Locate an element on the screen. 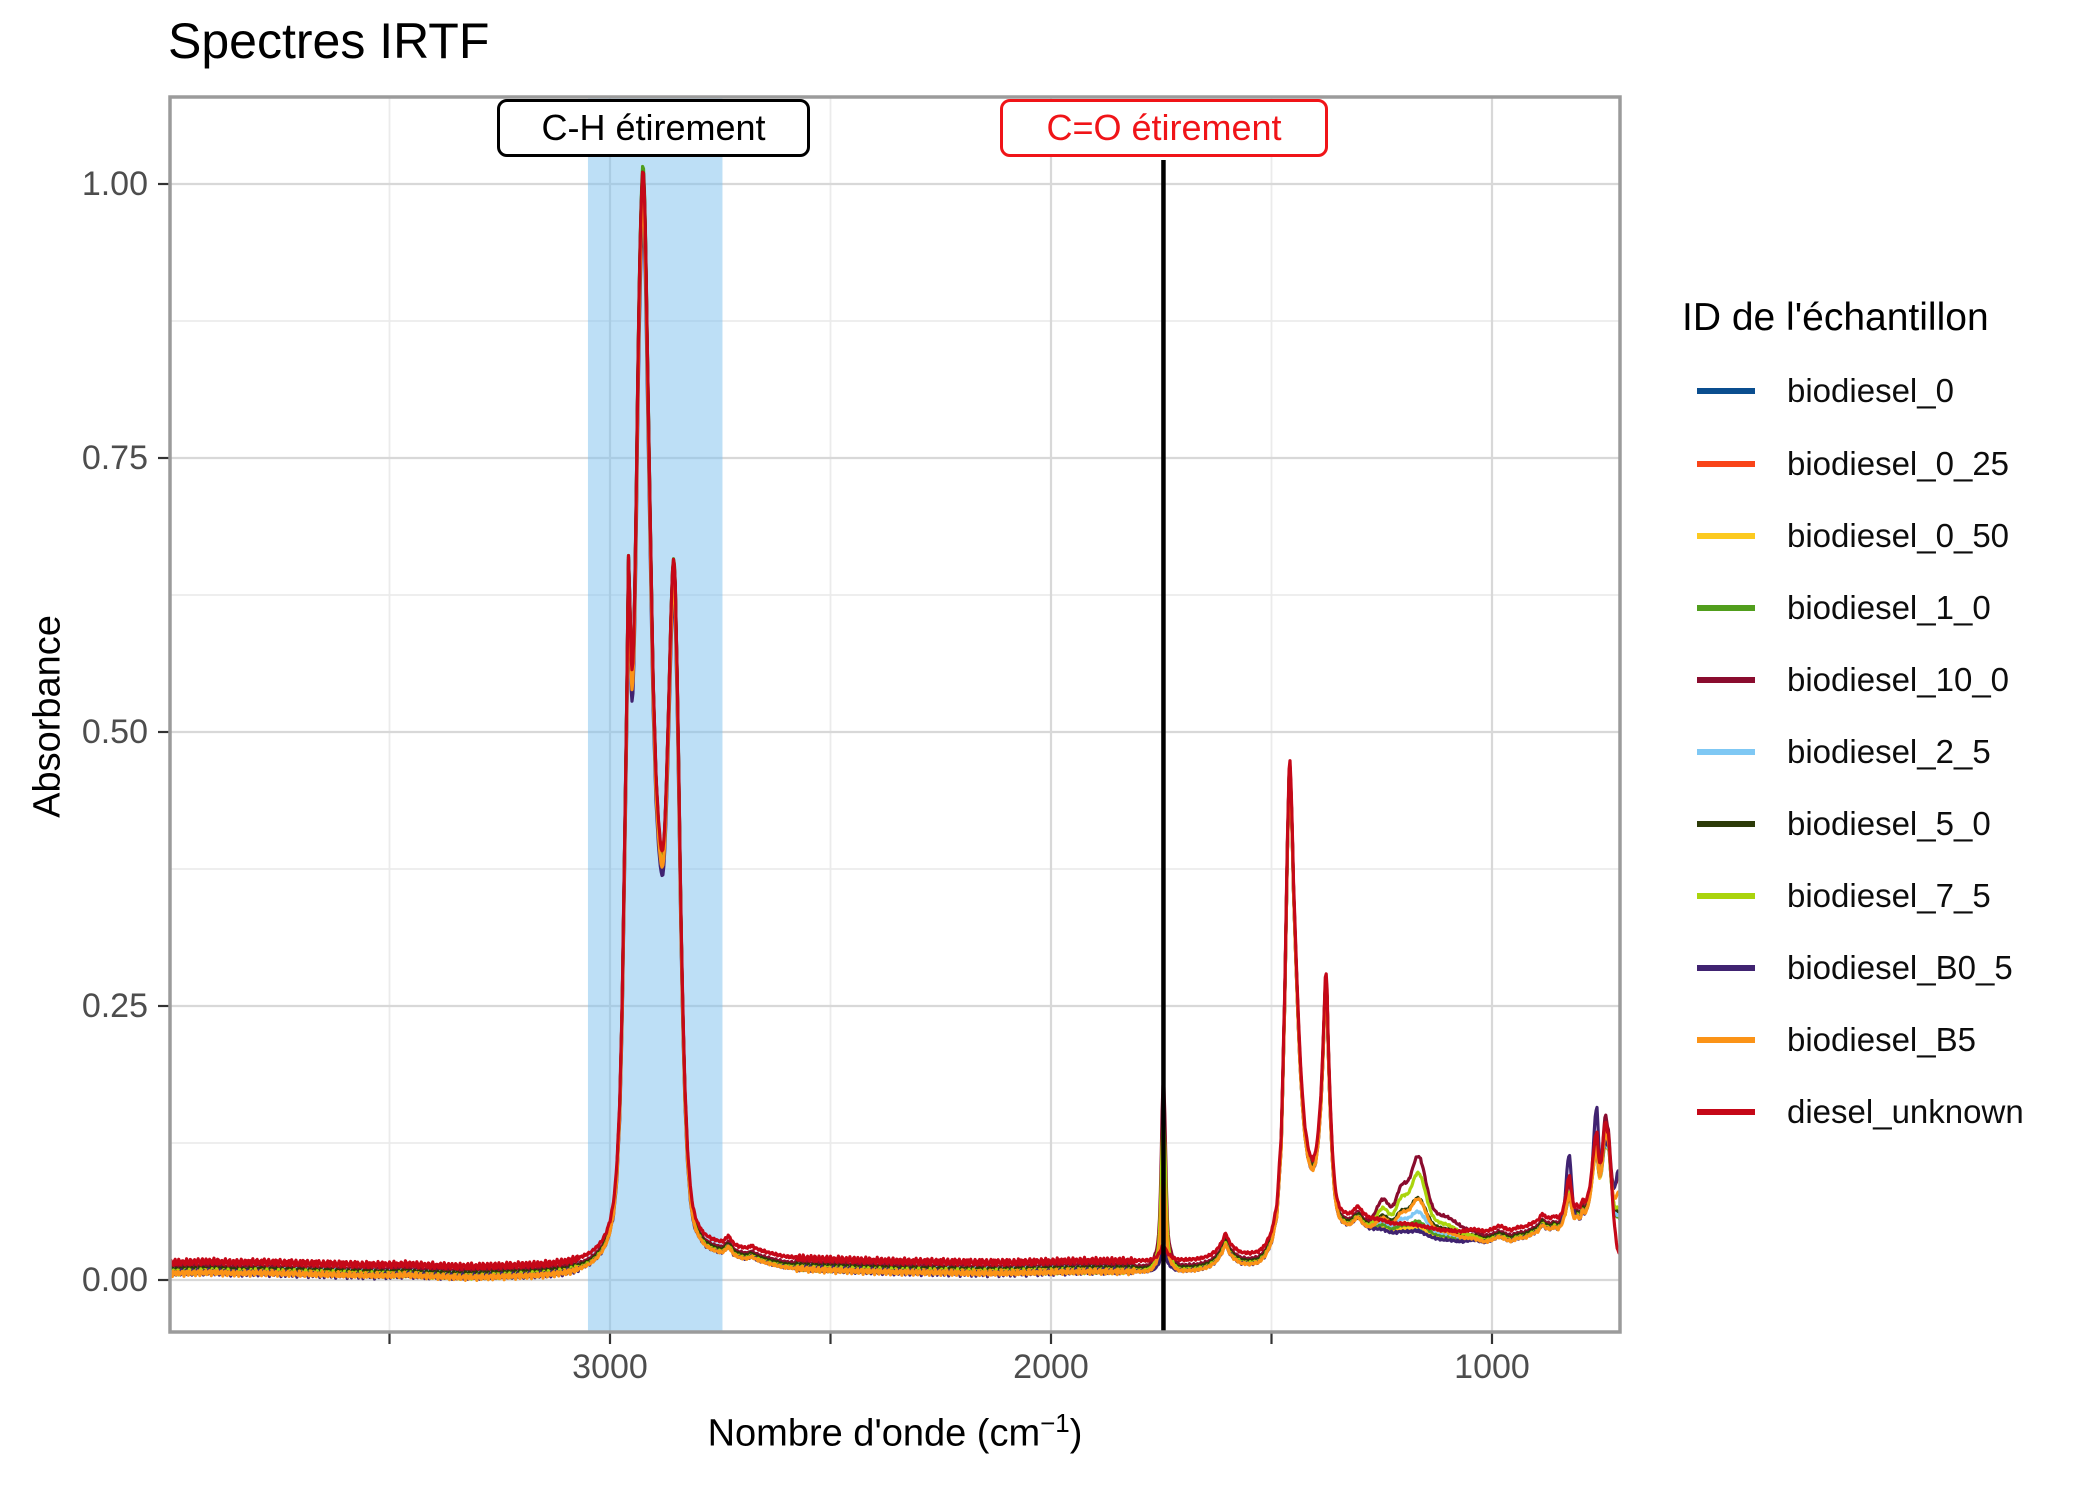 This screenshot has width=2100, height=1500. x-axis-title-exponent: −1 is located at coordinates (1055, 1423).